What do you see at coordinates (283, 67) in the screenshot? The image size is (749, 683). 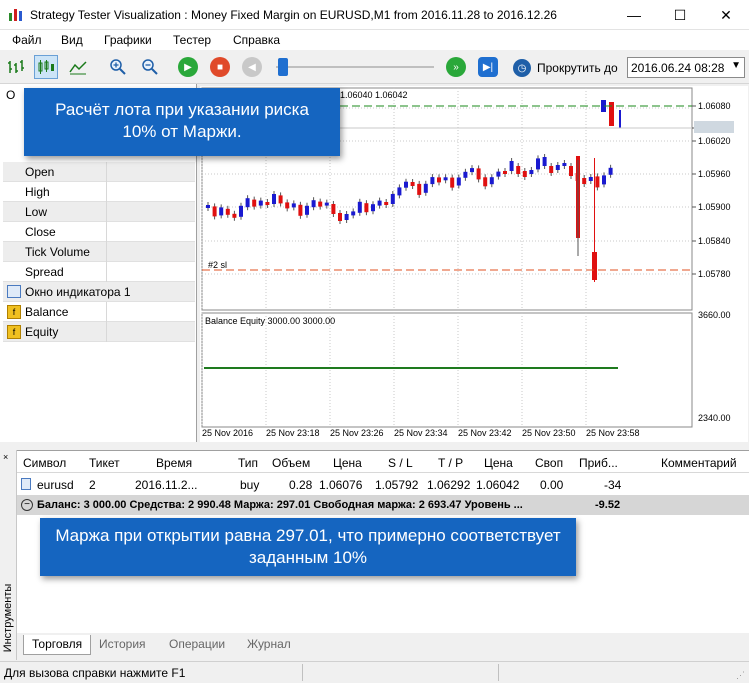 I see `slider-thumb` at bounding box center [283, 67].